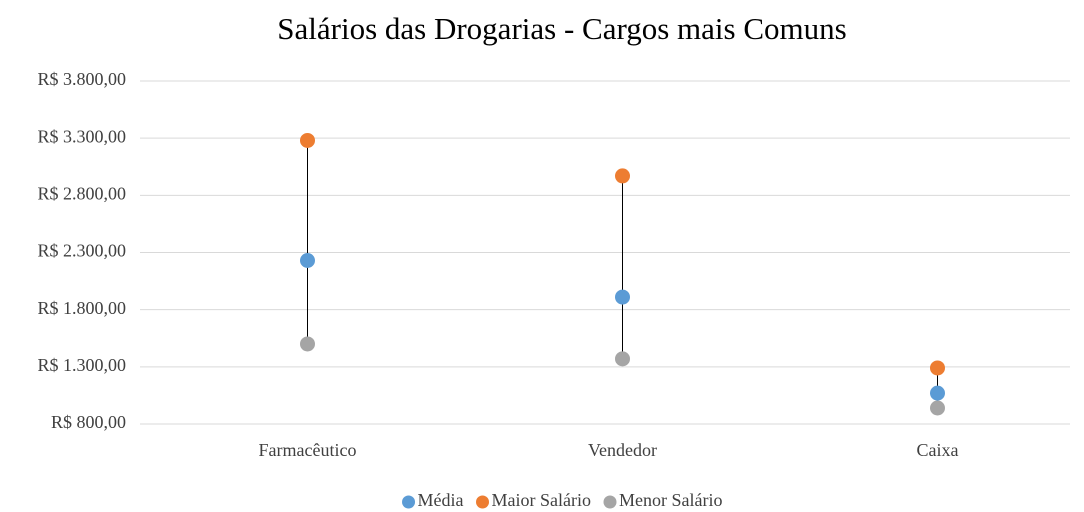 The width and height of the screenshot is (1084, 512). What do you see at coordinates (81, 308) in the screenshot?
I see `y-tick-label: R$ 1.800,00` at bounding box center [81, 308].